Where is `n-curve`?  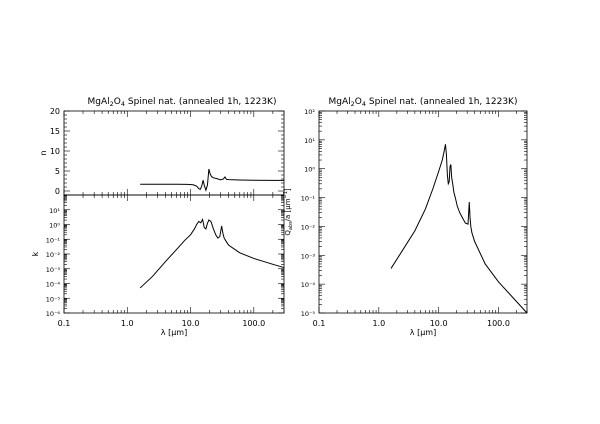 n-curve is located at coordinates (212, 180).